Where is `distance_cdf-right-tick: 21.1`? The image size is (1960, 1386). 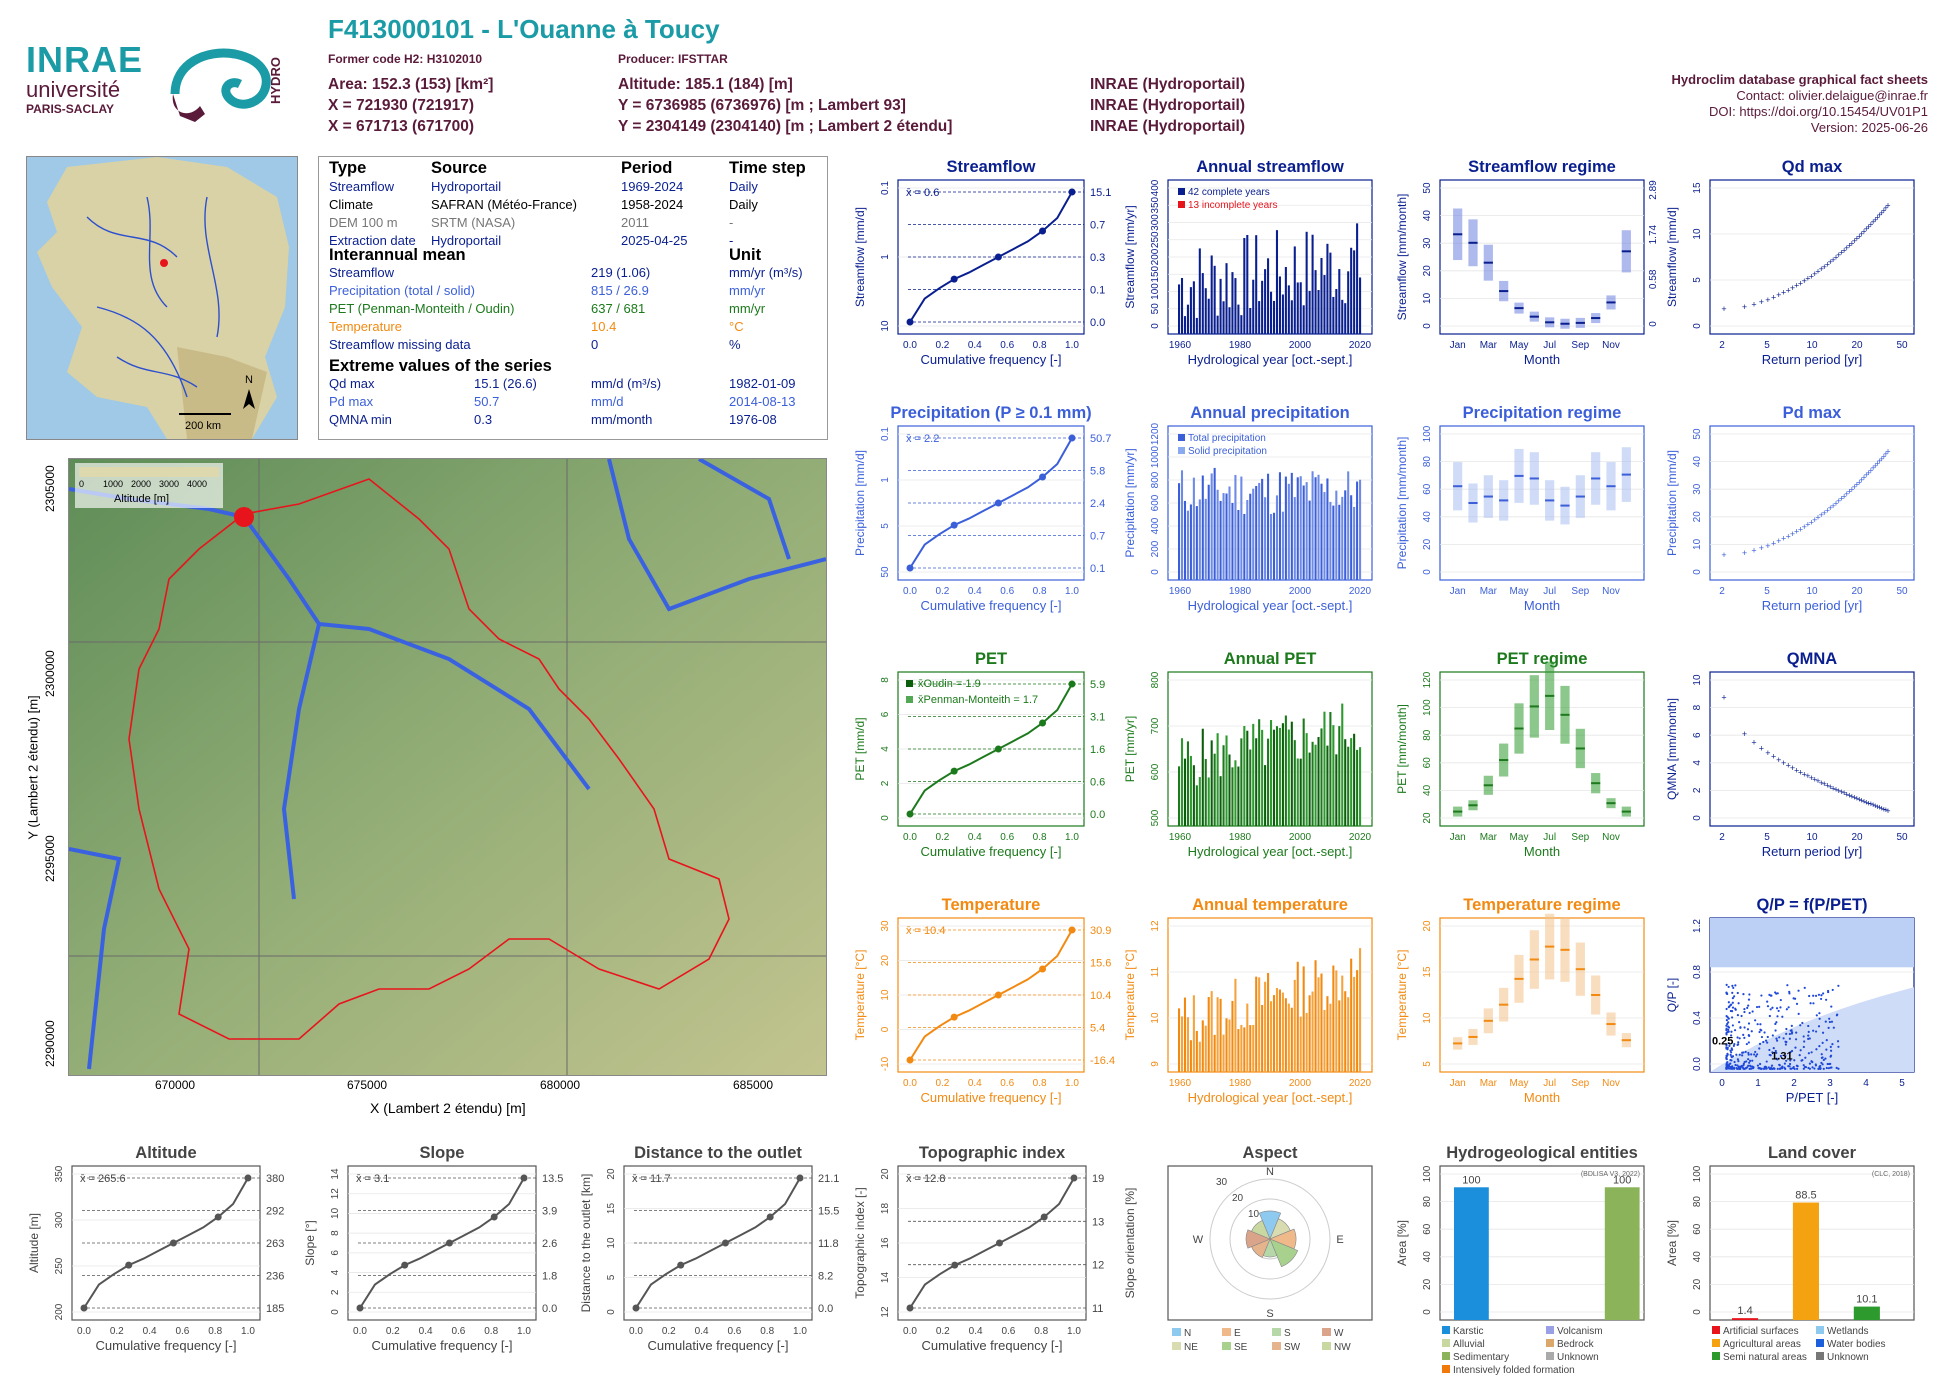 distance_cdf-right-tick: 21.1 is located at coordinates (828, 1179).